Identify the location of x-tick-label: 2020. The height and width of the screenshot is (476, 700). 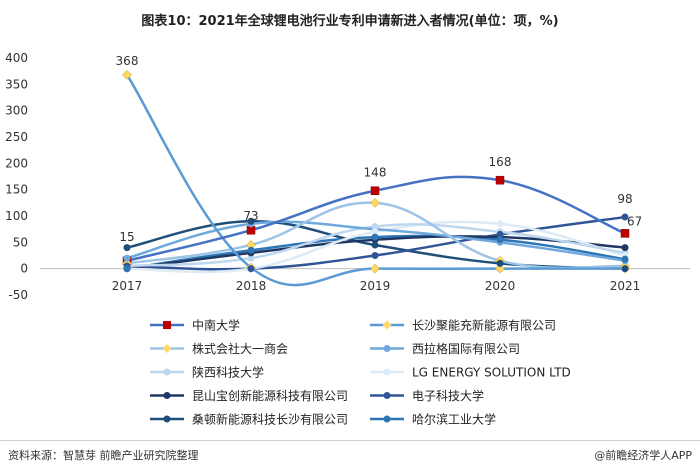
(500, 286).